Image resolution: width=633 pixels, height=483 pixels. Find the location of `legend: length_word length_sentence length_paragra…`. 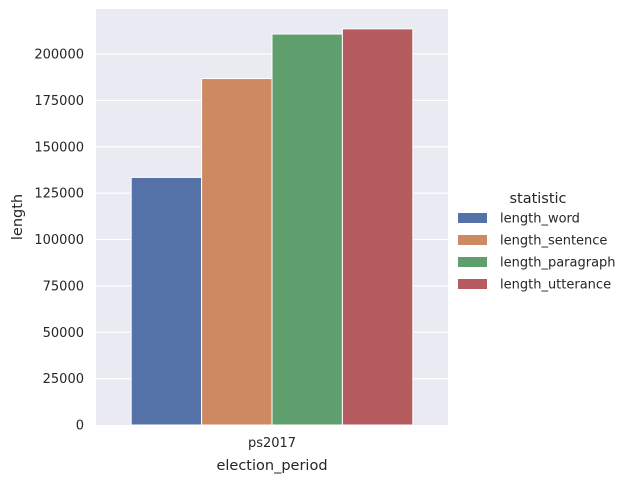

legend: length_word length_sentence length_paragra… is located at coordinates (537, 252).